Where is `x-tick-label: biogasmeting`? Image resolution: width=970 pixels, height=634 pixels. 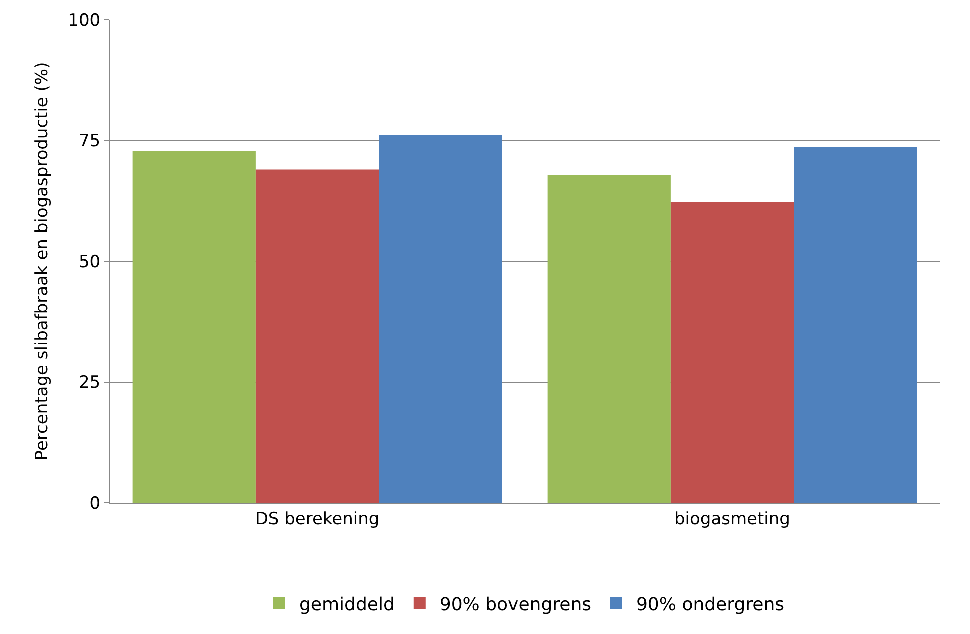
x-tick-label: biogasmeting is located at coordinates (732, 519).